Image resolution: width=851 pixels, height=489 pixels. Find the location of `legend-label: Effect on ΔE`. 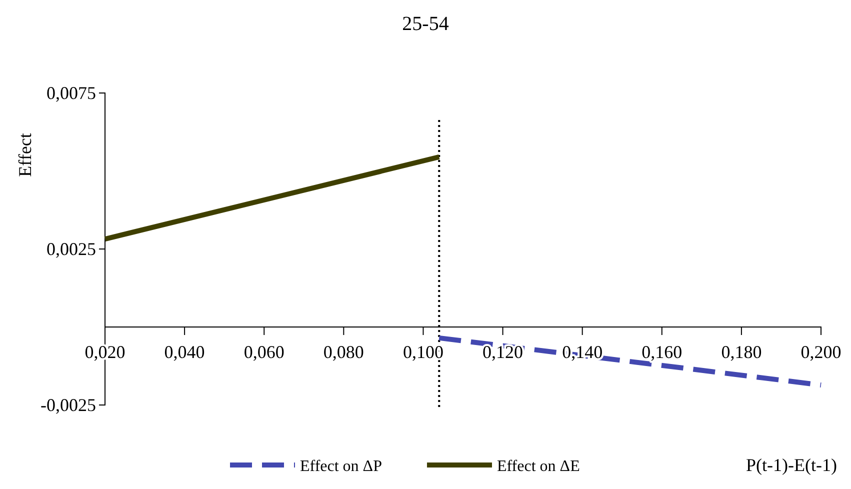

legend-label: Effect on ΔE is located at coordinates (538, 466).